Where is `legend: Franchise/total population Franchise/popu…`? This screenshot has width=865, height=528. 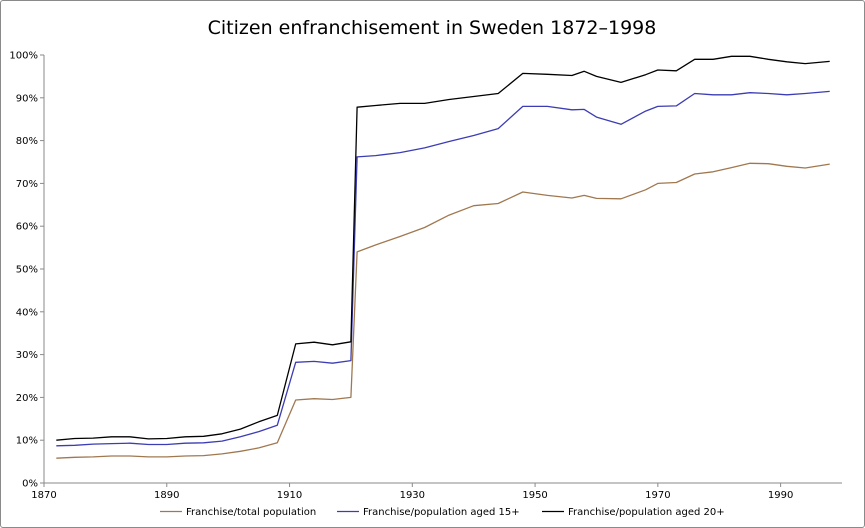
legend: Franchise/total population Franchise/popu… is located at coordinates (442, 512).